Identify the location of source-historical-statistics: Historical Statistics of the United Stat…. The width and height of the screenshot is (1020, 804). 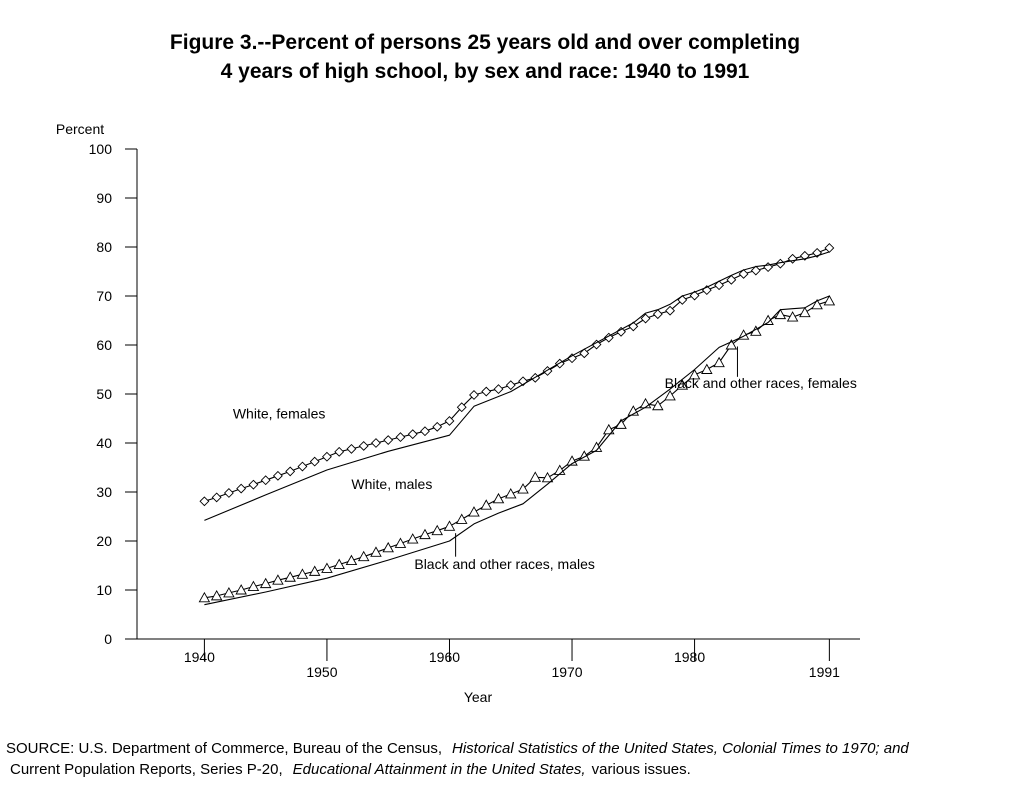
(680, 748).